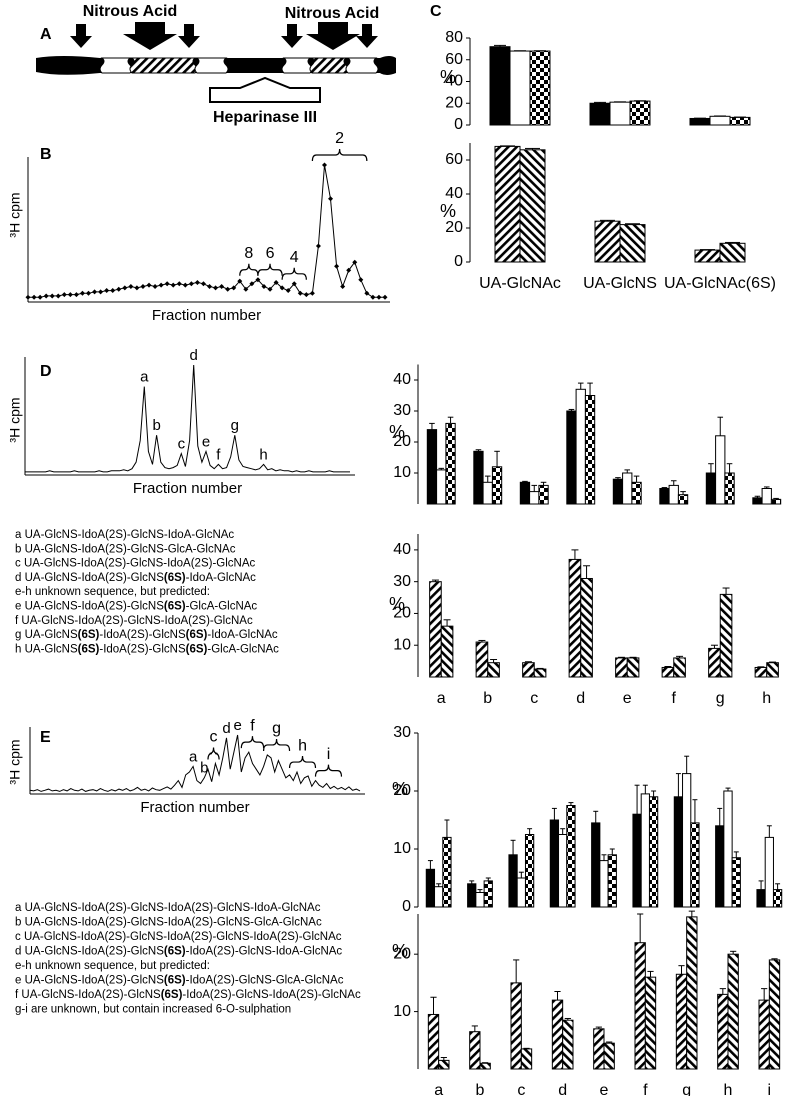 This screenshot has height=1096, width=794. I want to click on segment, so click(329, 65).